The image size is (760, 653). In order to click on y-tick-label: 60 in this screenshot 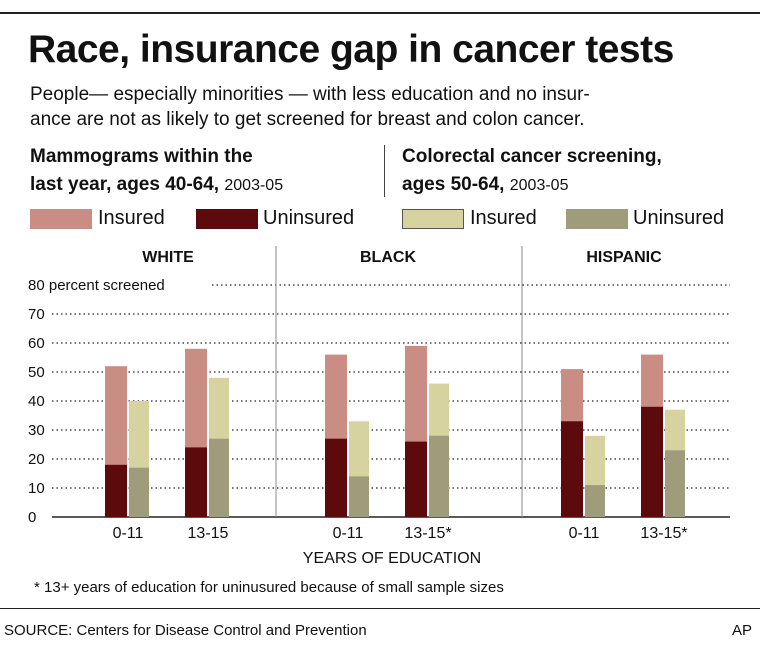, I will do `click(36, 343)`.